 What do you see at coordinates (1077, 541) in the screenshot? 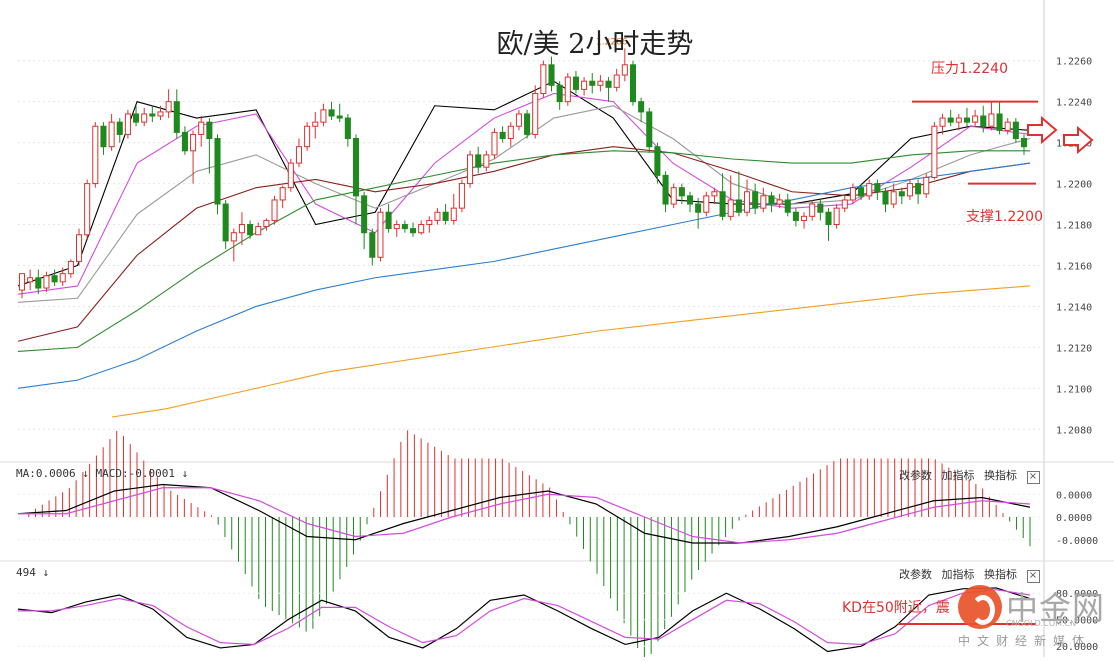
I see `y-tick-label: -0.0000` at bounding box center [1077, 541].